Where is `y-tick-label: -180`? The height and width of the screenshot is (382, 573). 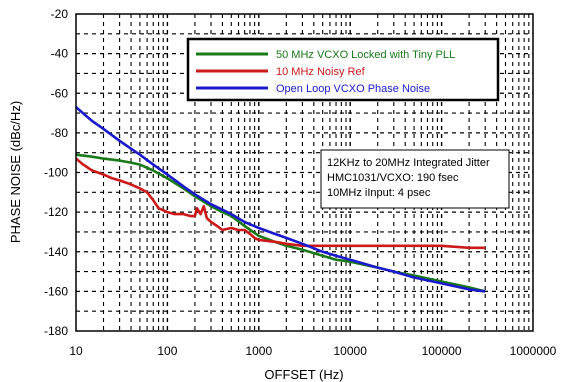
y-tick-label: -180 is located at coordinates (56, 331).